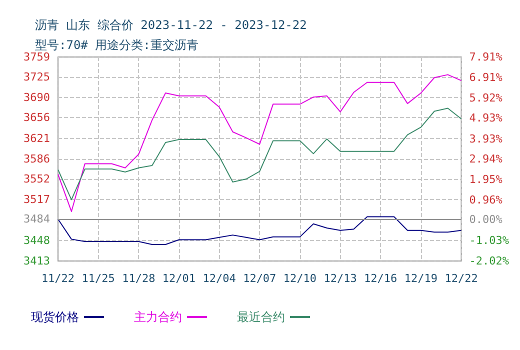 This screenshot has width=520, height=350. What do you see at coordinates (37, 77) in the screenshot?
I see `y-tick-label: 3725` at bounding box center [37, 77].